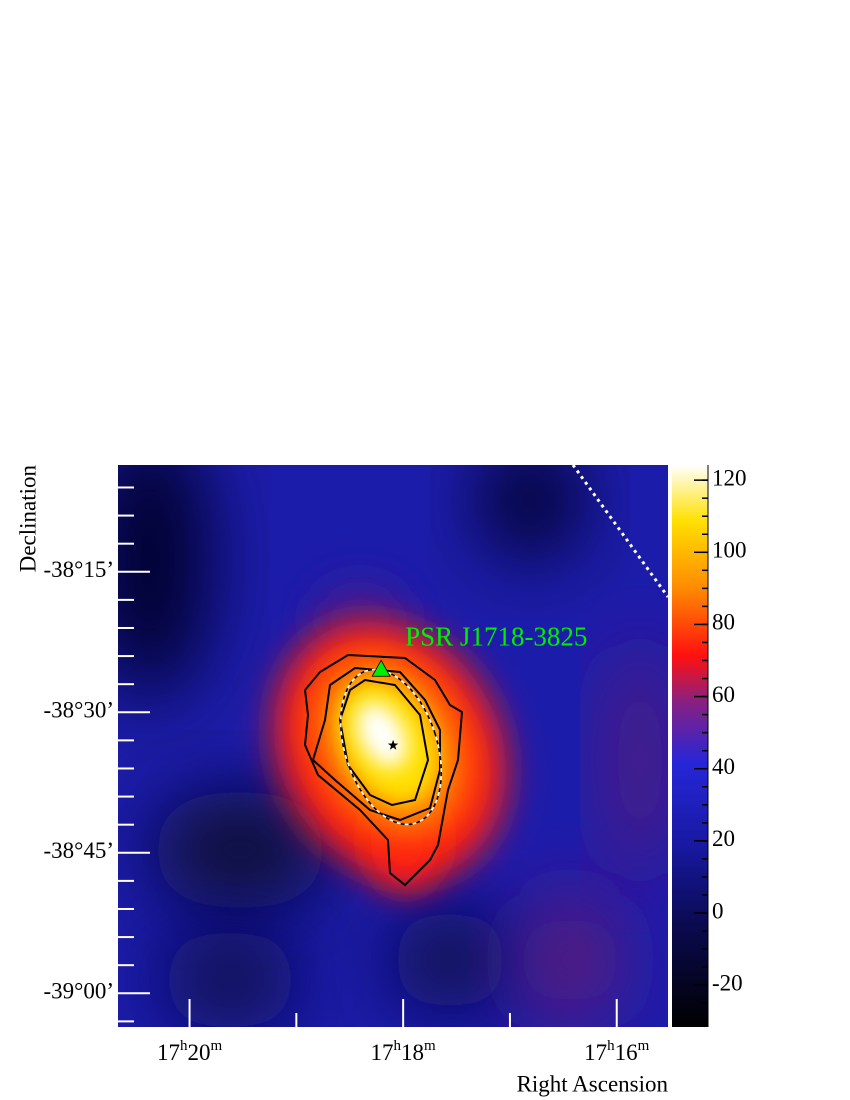  I want to click on x-axis-label: Right Ascension, so click(593, 1083).